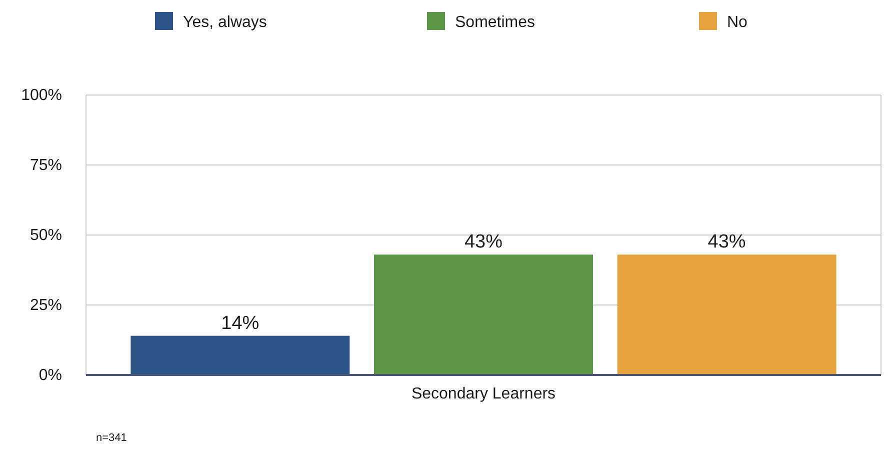  What do you see at coordinates (50, 375) in the screenshot?
I see `y-tick-label: 0%` at bounding box center [50, 375].